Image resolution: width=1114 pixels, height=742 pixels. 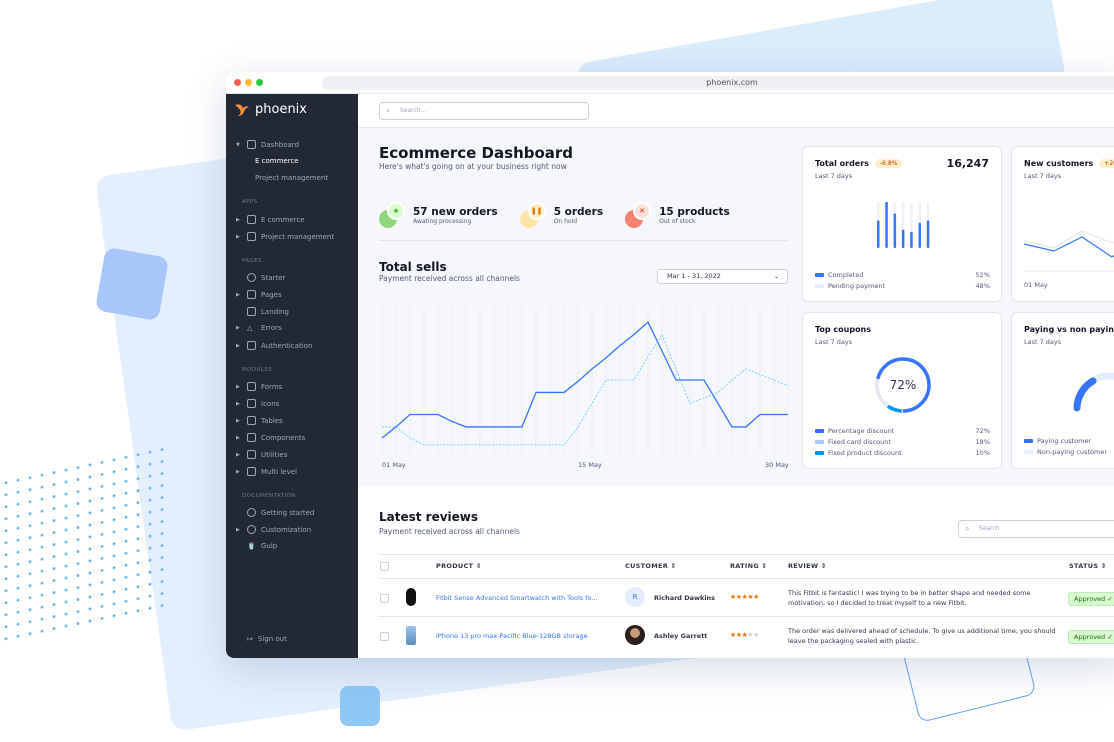 What do you see at coordinates (251, 236) in the screenshot?
I see `clipboard-icon` at bounding box center [251, 236].